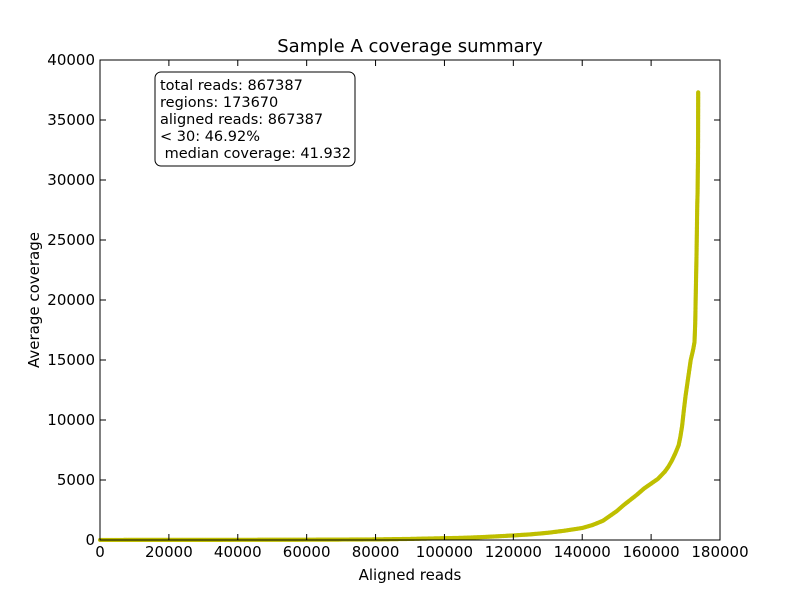  I want to click on stat-line-regions: regions: 173670, so click(219, 103).